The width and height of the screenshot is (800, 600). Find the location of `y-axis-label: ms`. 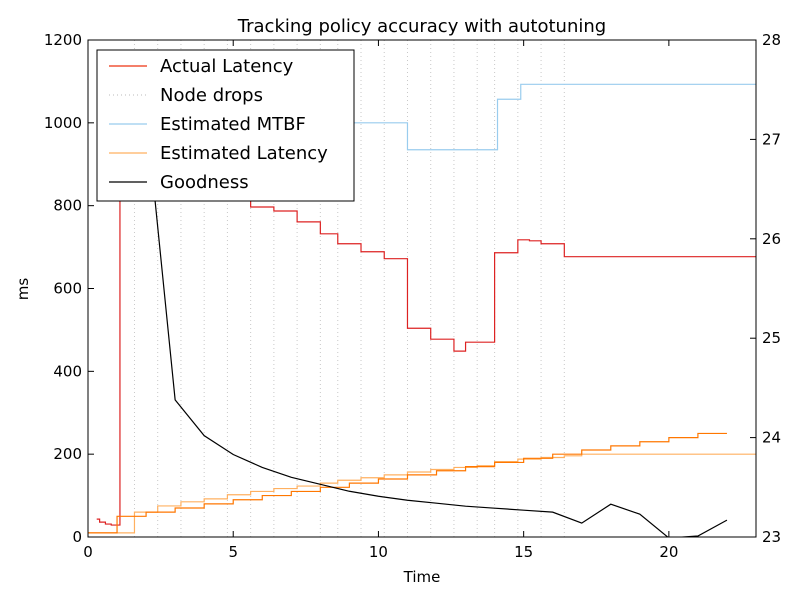

y-axis-label: ms is located at coordinates (23, 289).